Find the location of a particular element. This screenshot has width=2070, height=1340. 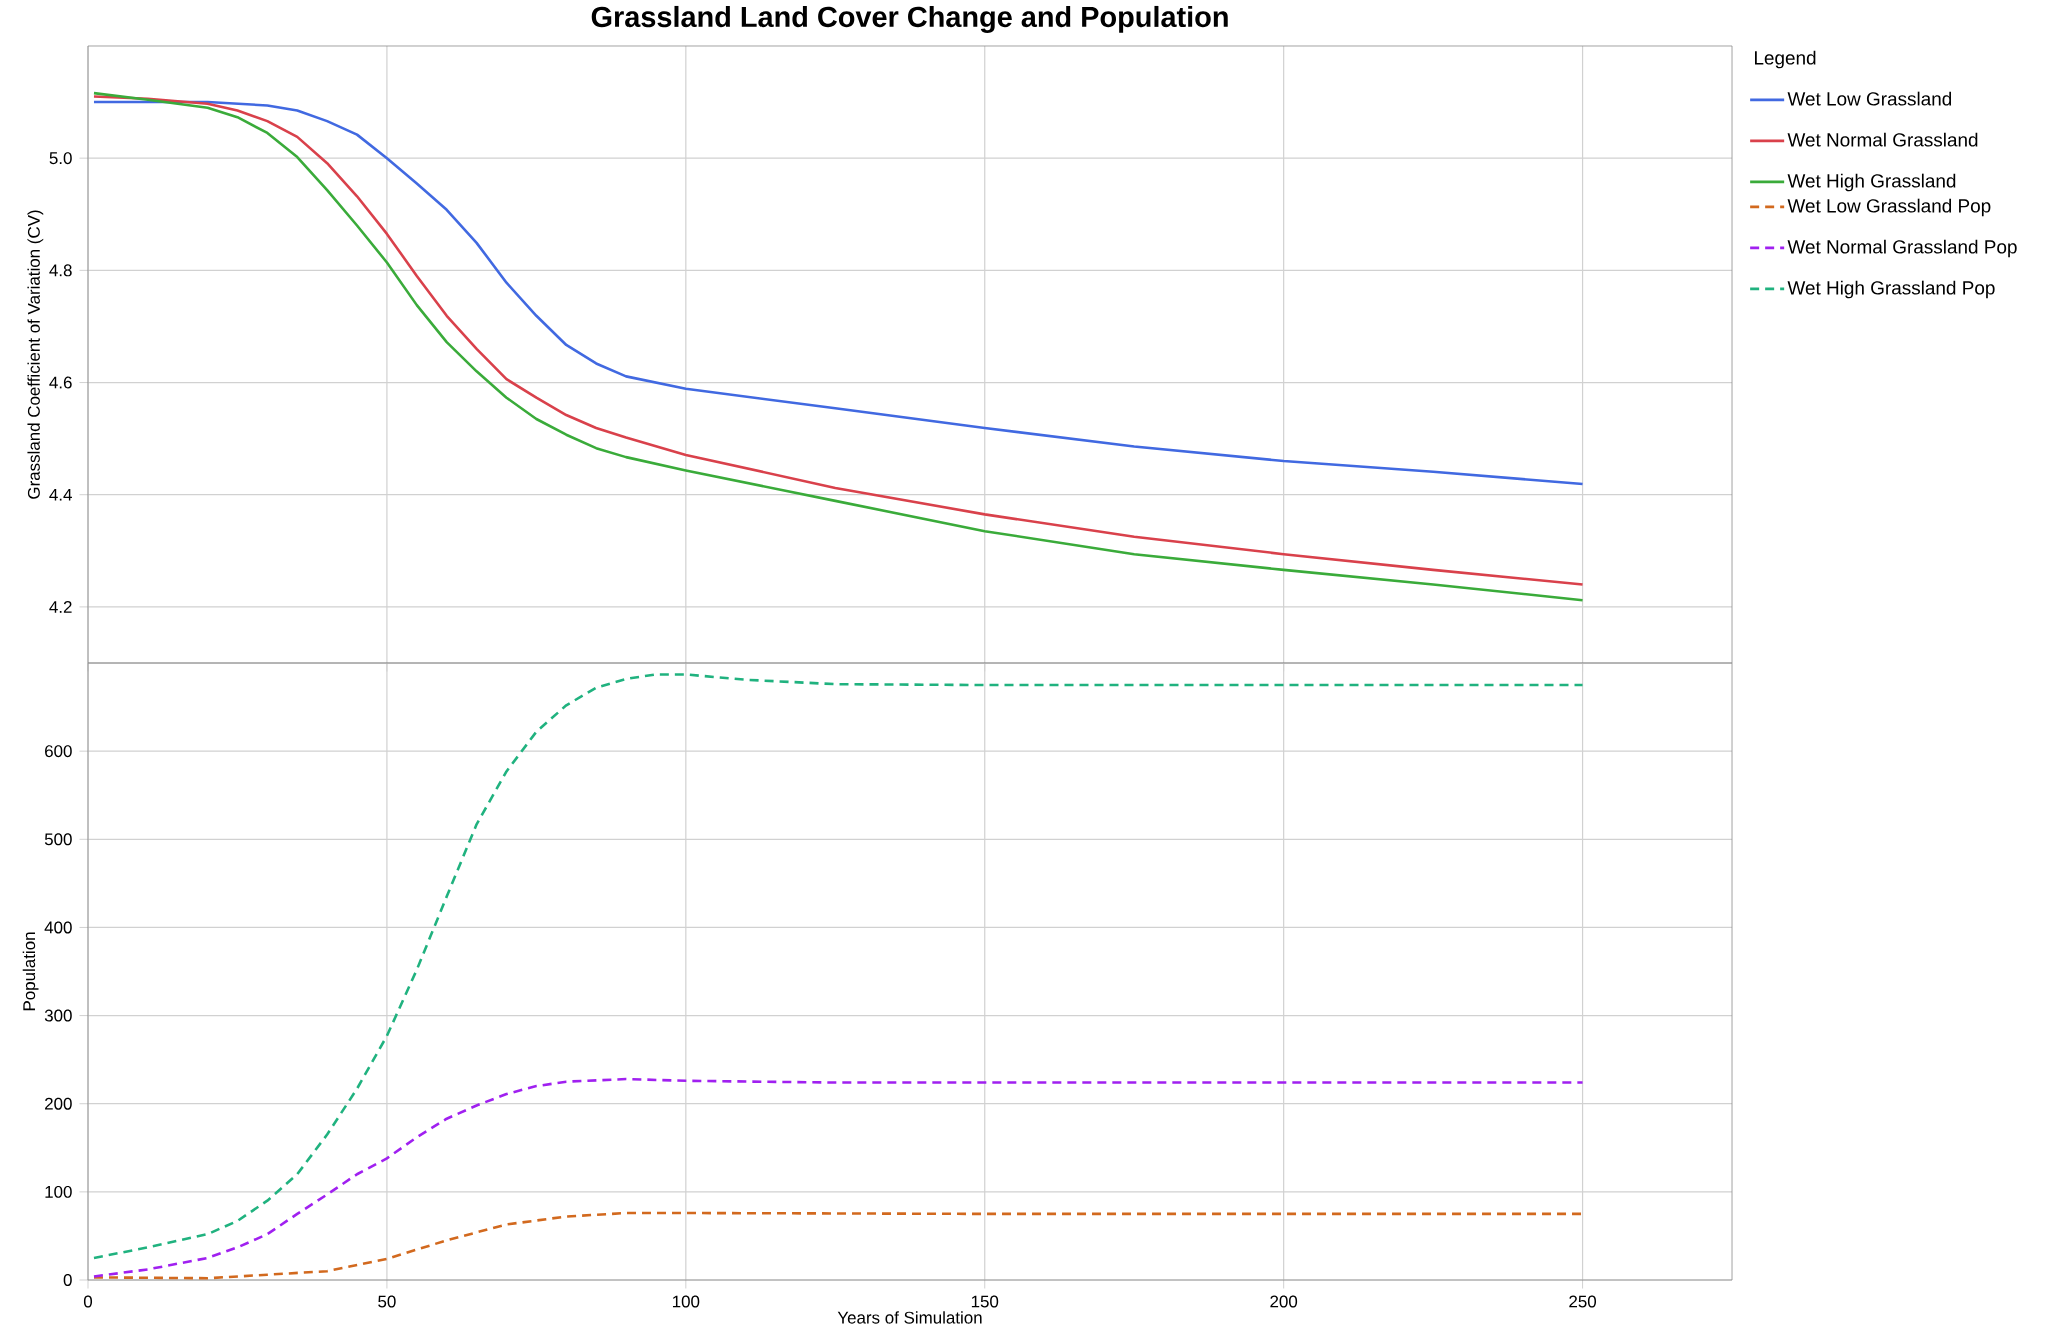

x-tick-label: 150 is located at coordinates (985, 1301).